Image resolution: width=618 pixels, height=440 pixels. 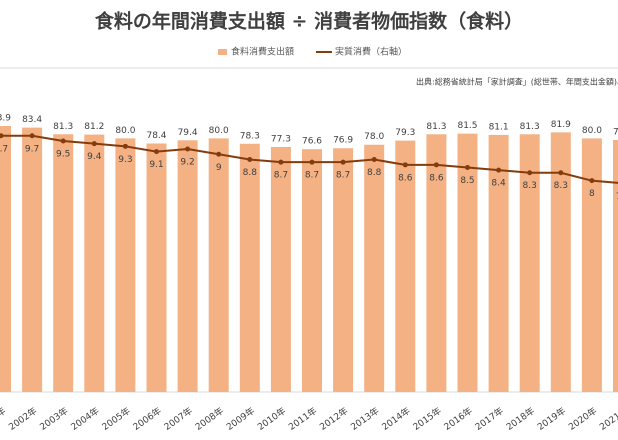 I want to click on data-label: 9.1, so click(x=156, y=165).